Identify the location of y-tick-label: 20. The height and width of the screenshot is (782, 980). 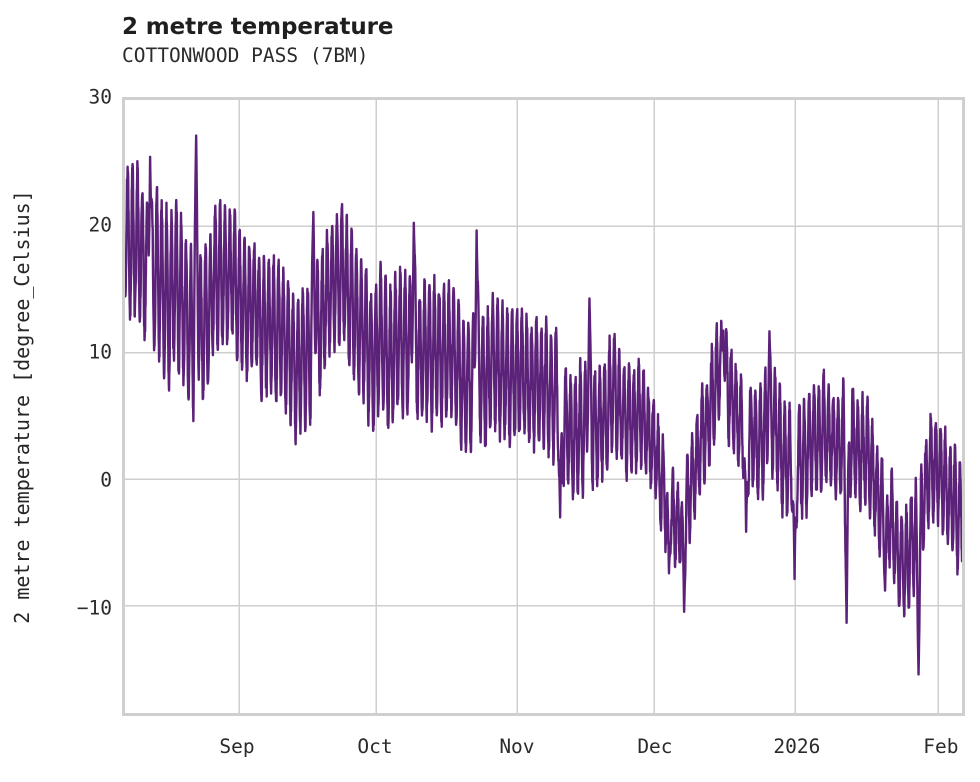
(100, 225).